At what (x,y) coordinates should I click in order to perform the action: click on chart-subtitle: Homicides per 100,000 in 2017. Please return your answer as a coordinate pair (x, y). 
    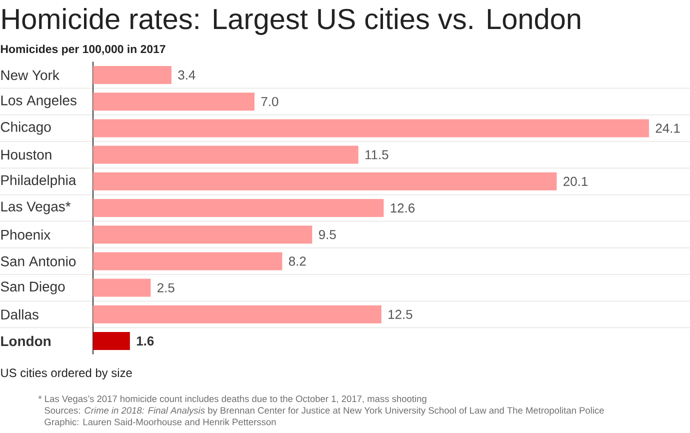
    Looking at the image, I should click on (83, 50).